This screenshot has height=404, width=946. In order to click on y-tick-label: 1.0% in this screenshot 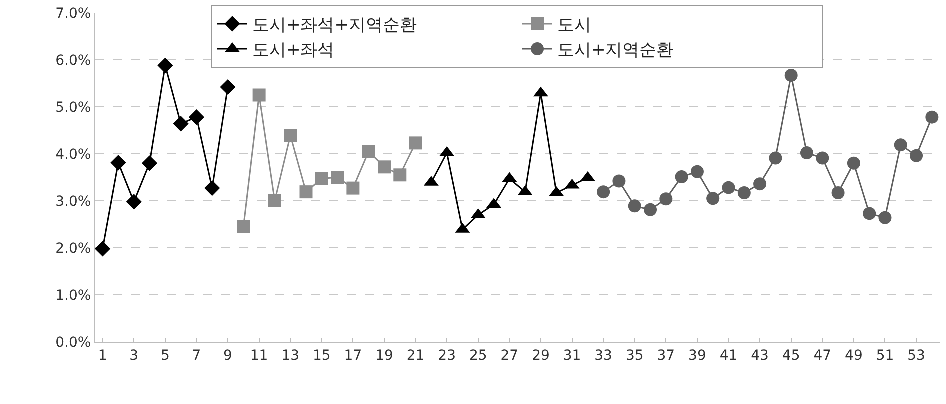, I will do `click(74, 296)`.